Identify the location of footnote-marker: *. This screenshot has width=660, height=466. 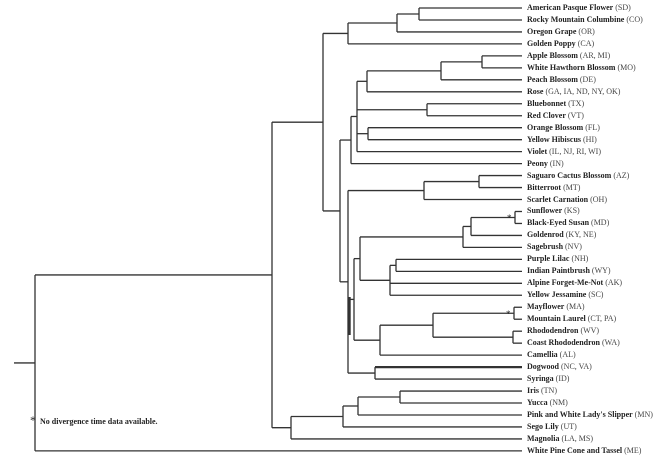
(33, 420).